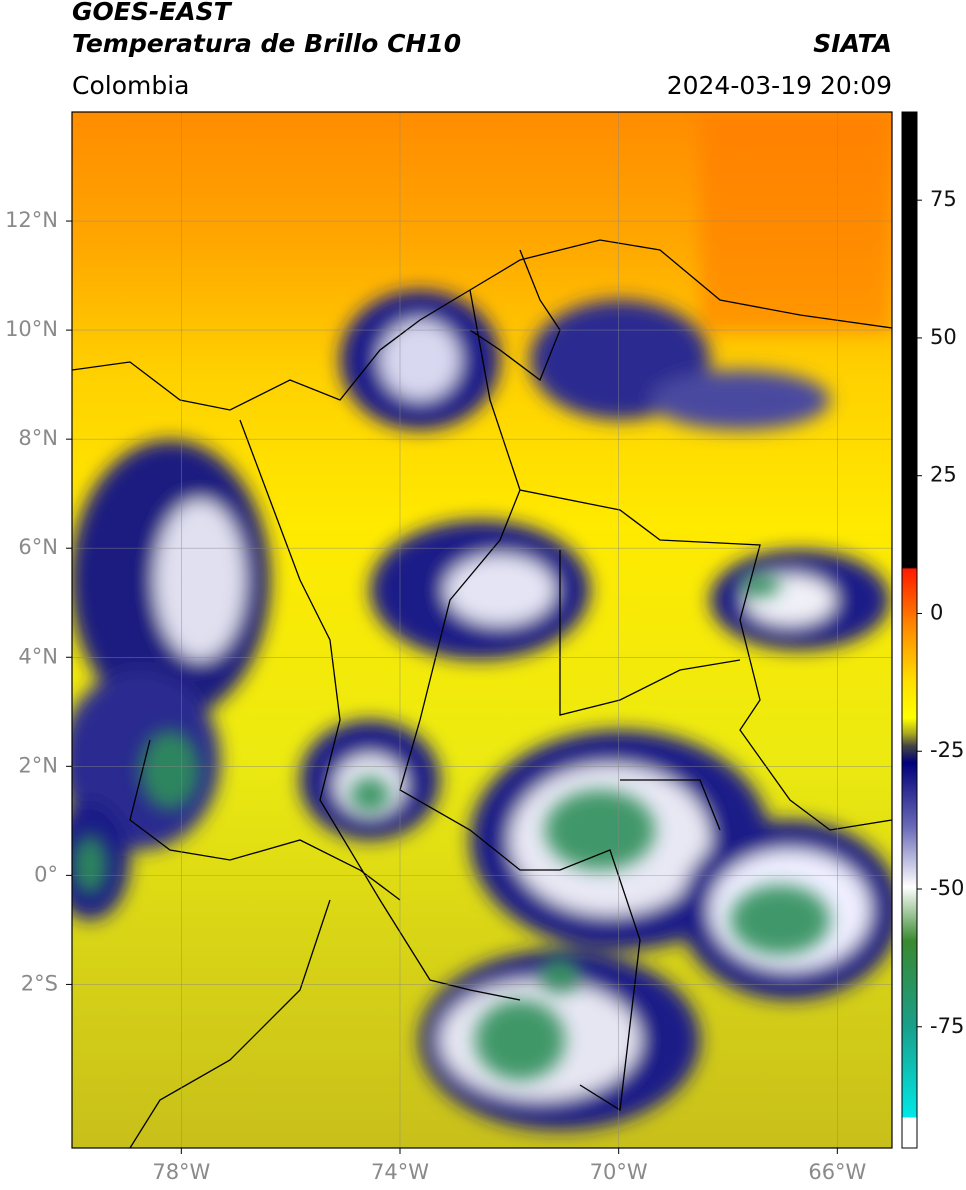 This screenshot has height=1190, width=966. What do you see at coordinates (779, 85) in the screenshot?
I see `datetime: 2024-03-19 20:09` at bounding box center [779, 85].